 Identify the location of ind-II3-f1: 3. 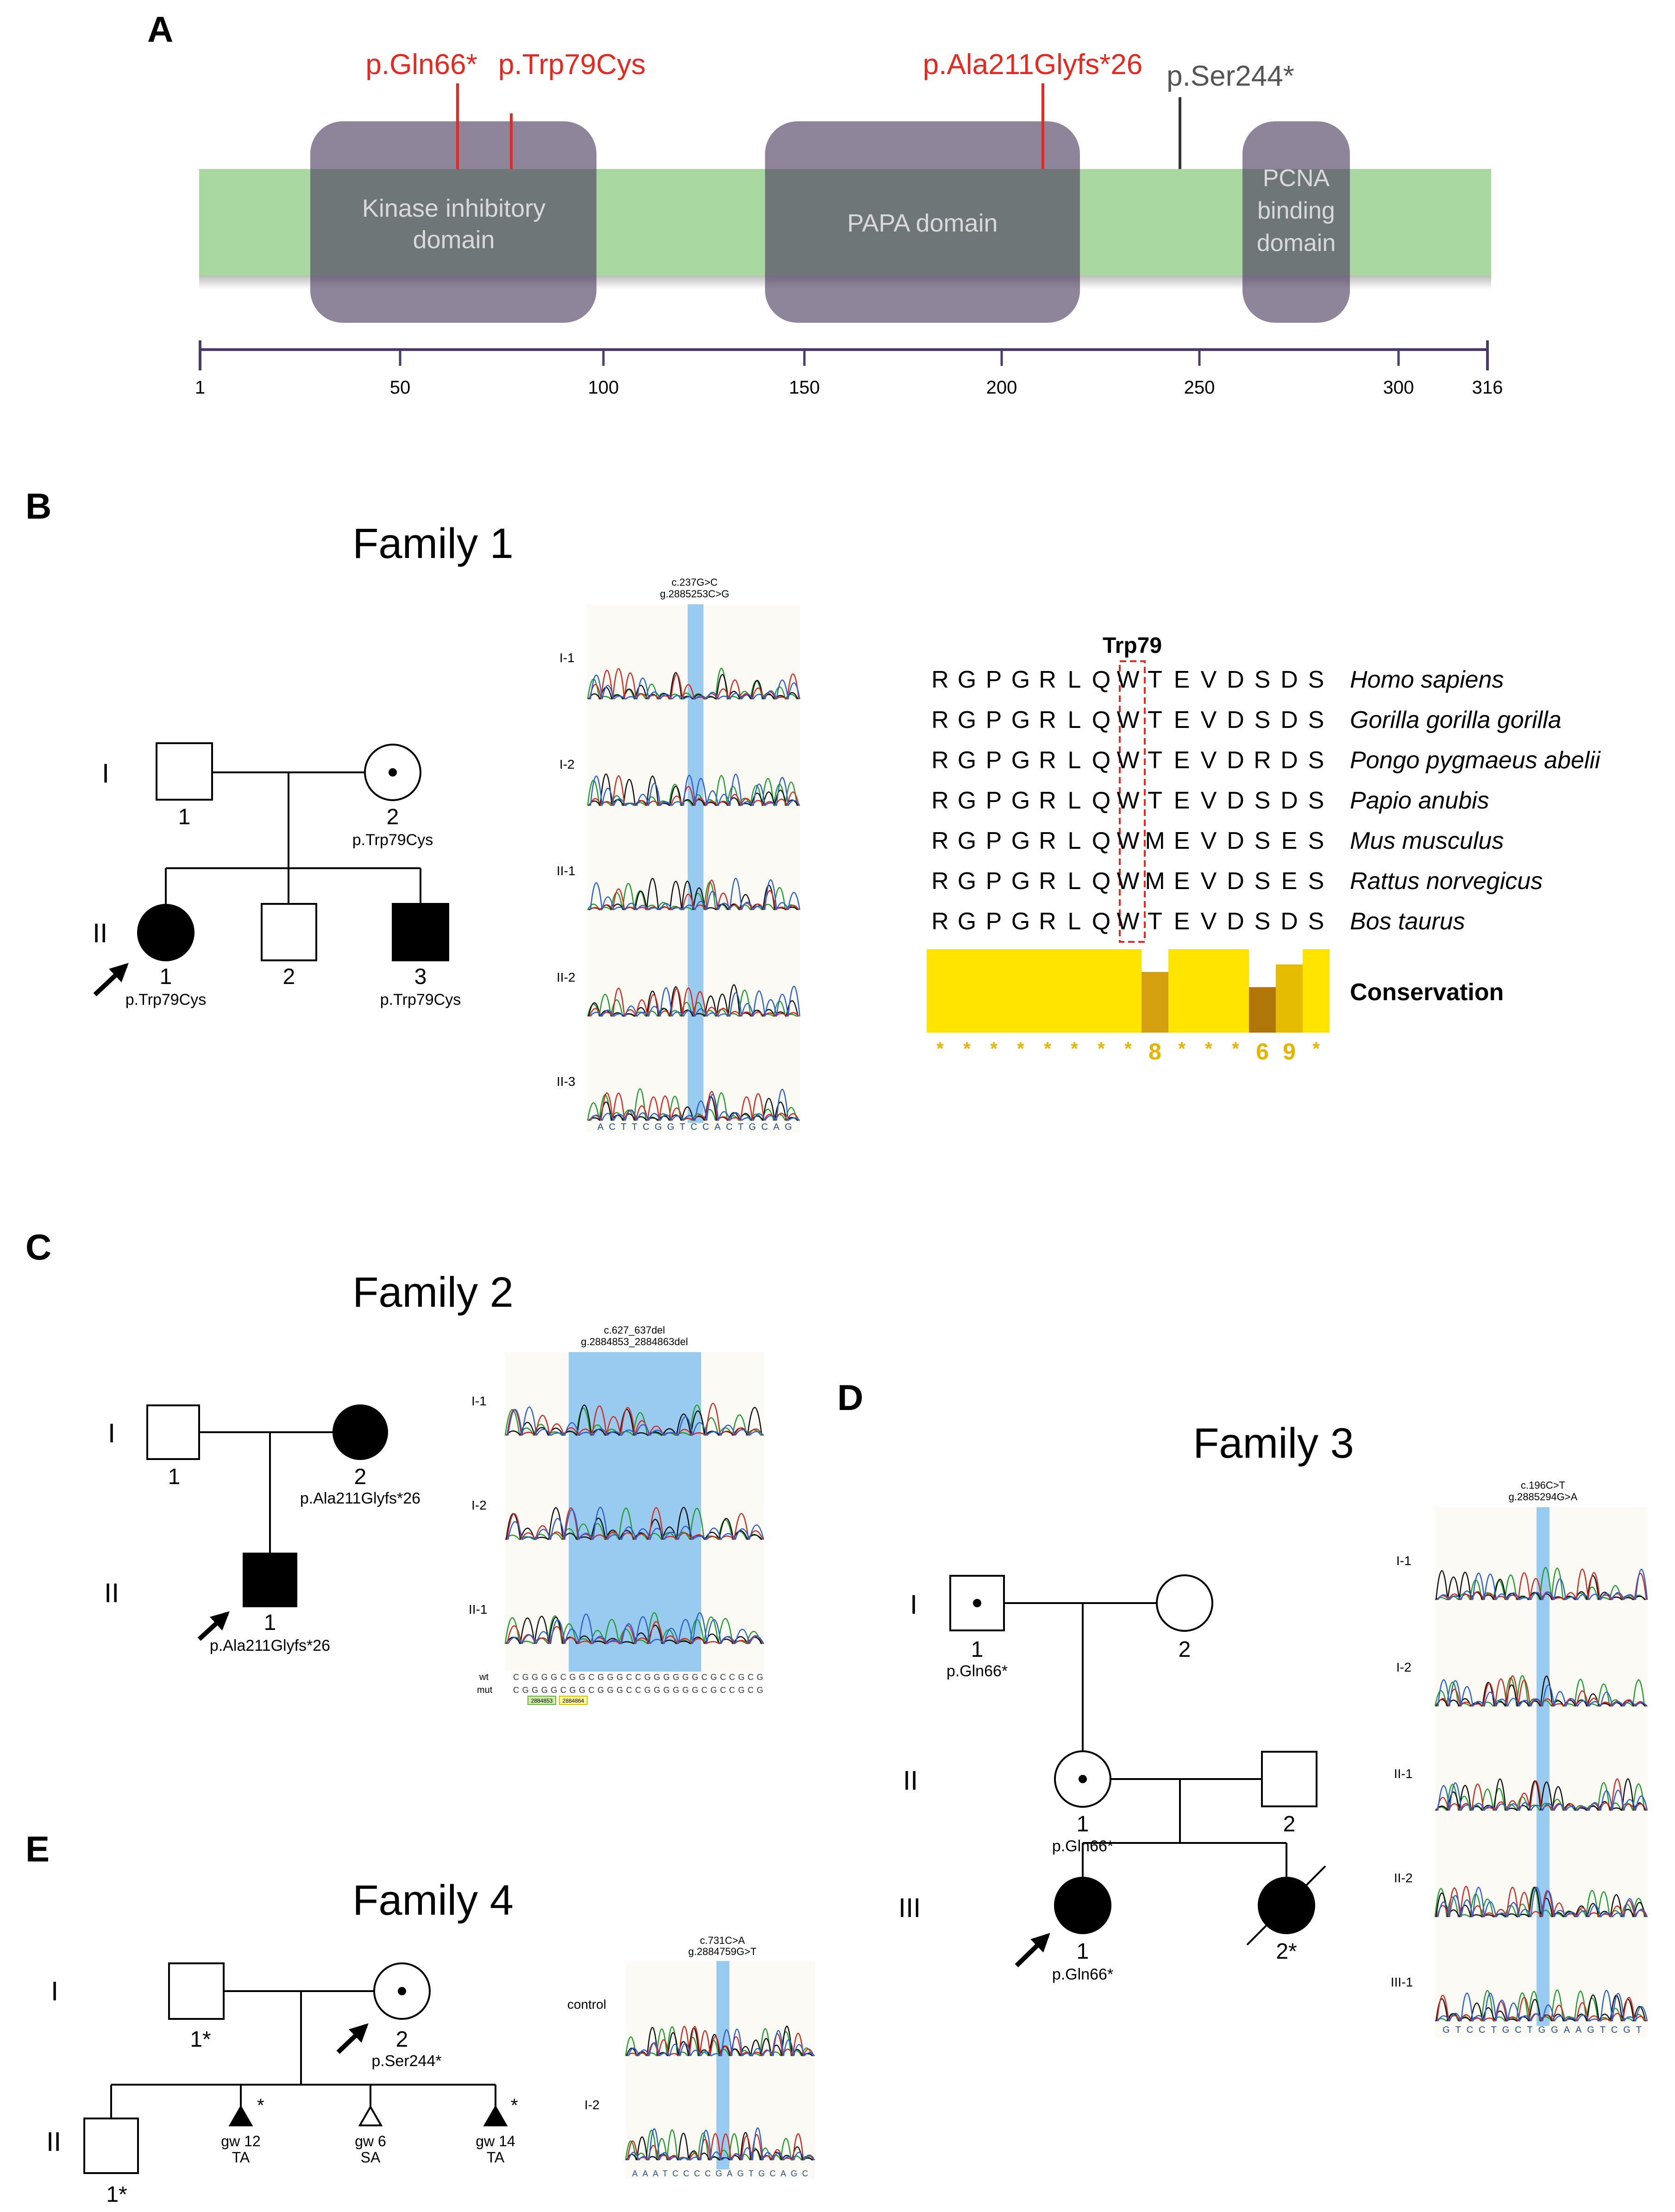
(420, 977).